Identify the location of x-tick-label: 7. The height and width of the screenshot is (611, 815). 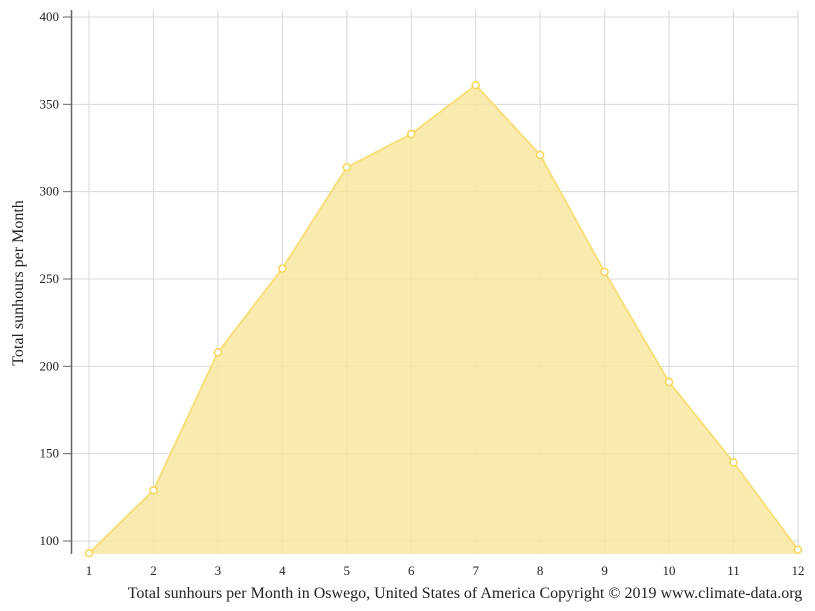
(475, 570).